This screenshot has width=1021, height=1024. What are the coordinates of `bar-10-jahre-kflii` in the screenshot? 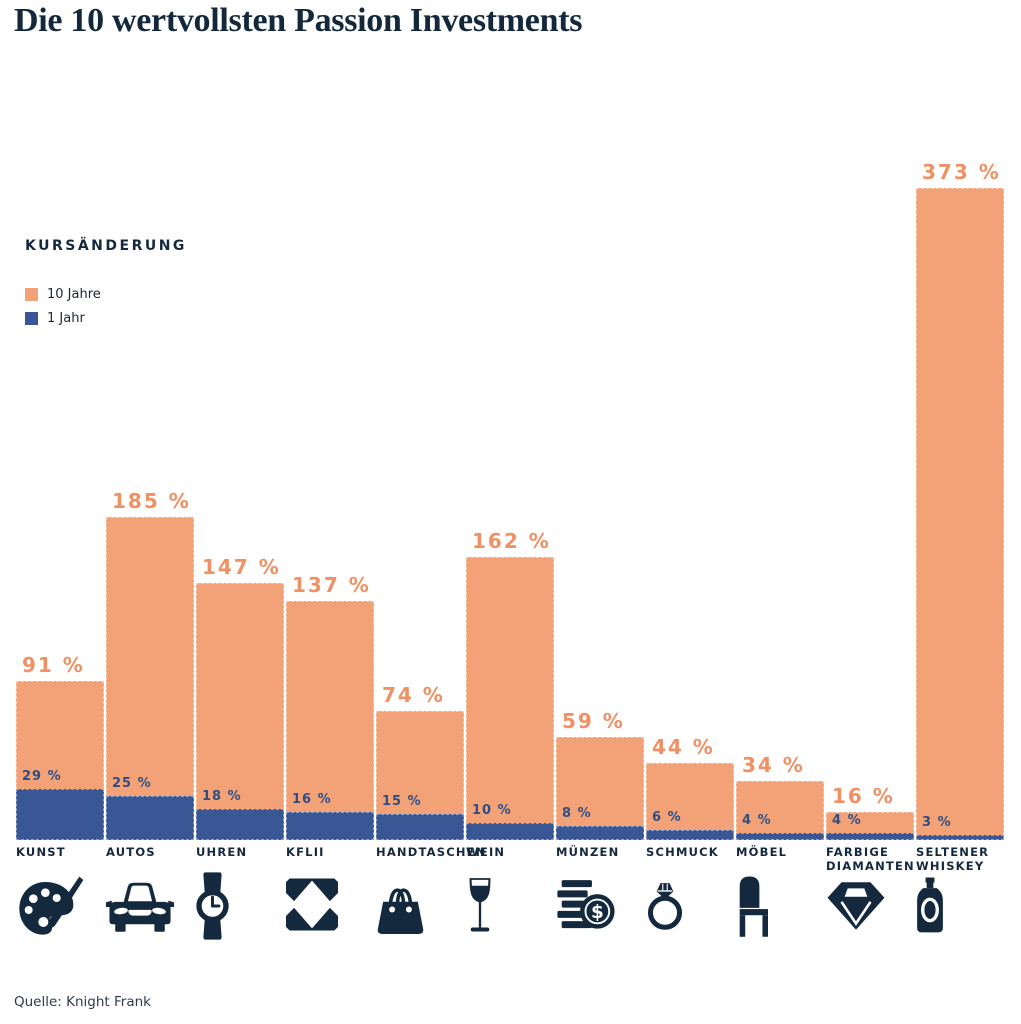 It's located at (330, 720).